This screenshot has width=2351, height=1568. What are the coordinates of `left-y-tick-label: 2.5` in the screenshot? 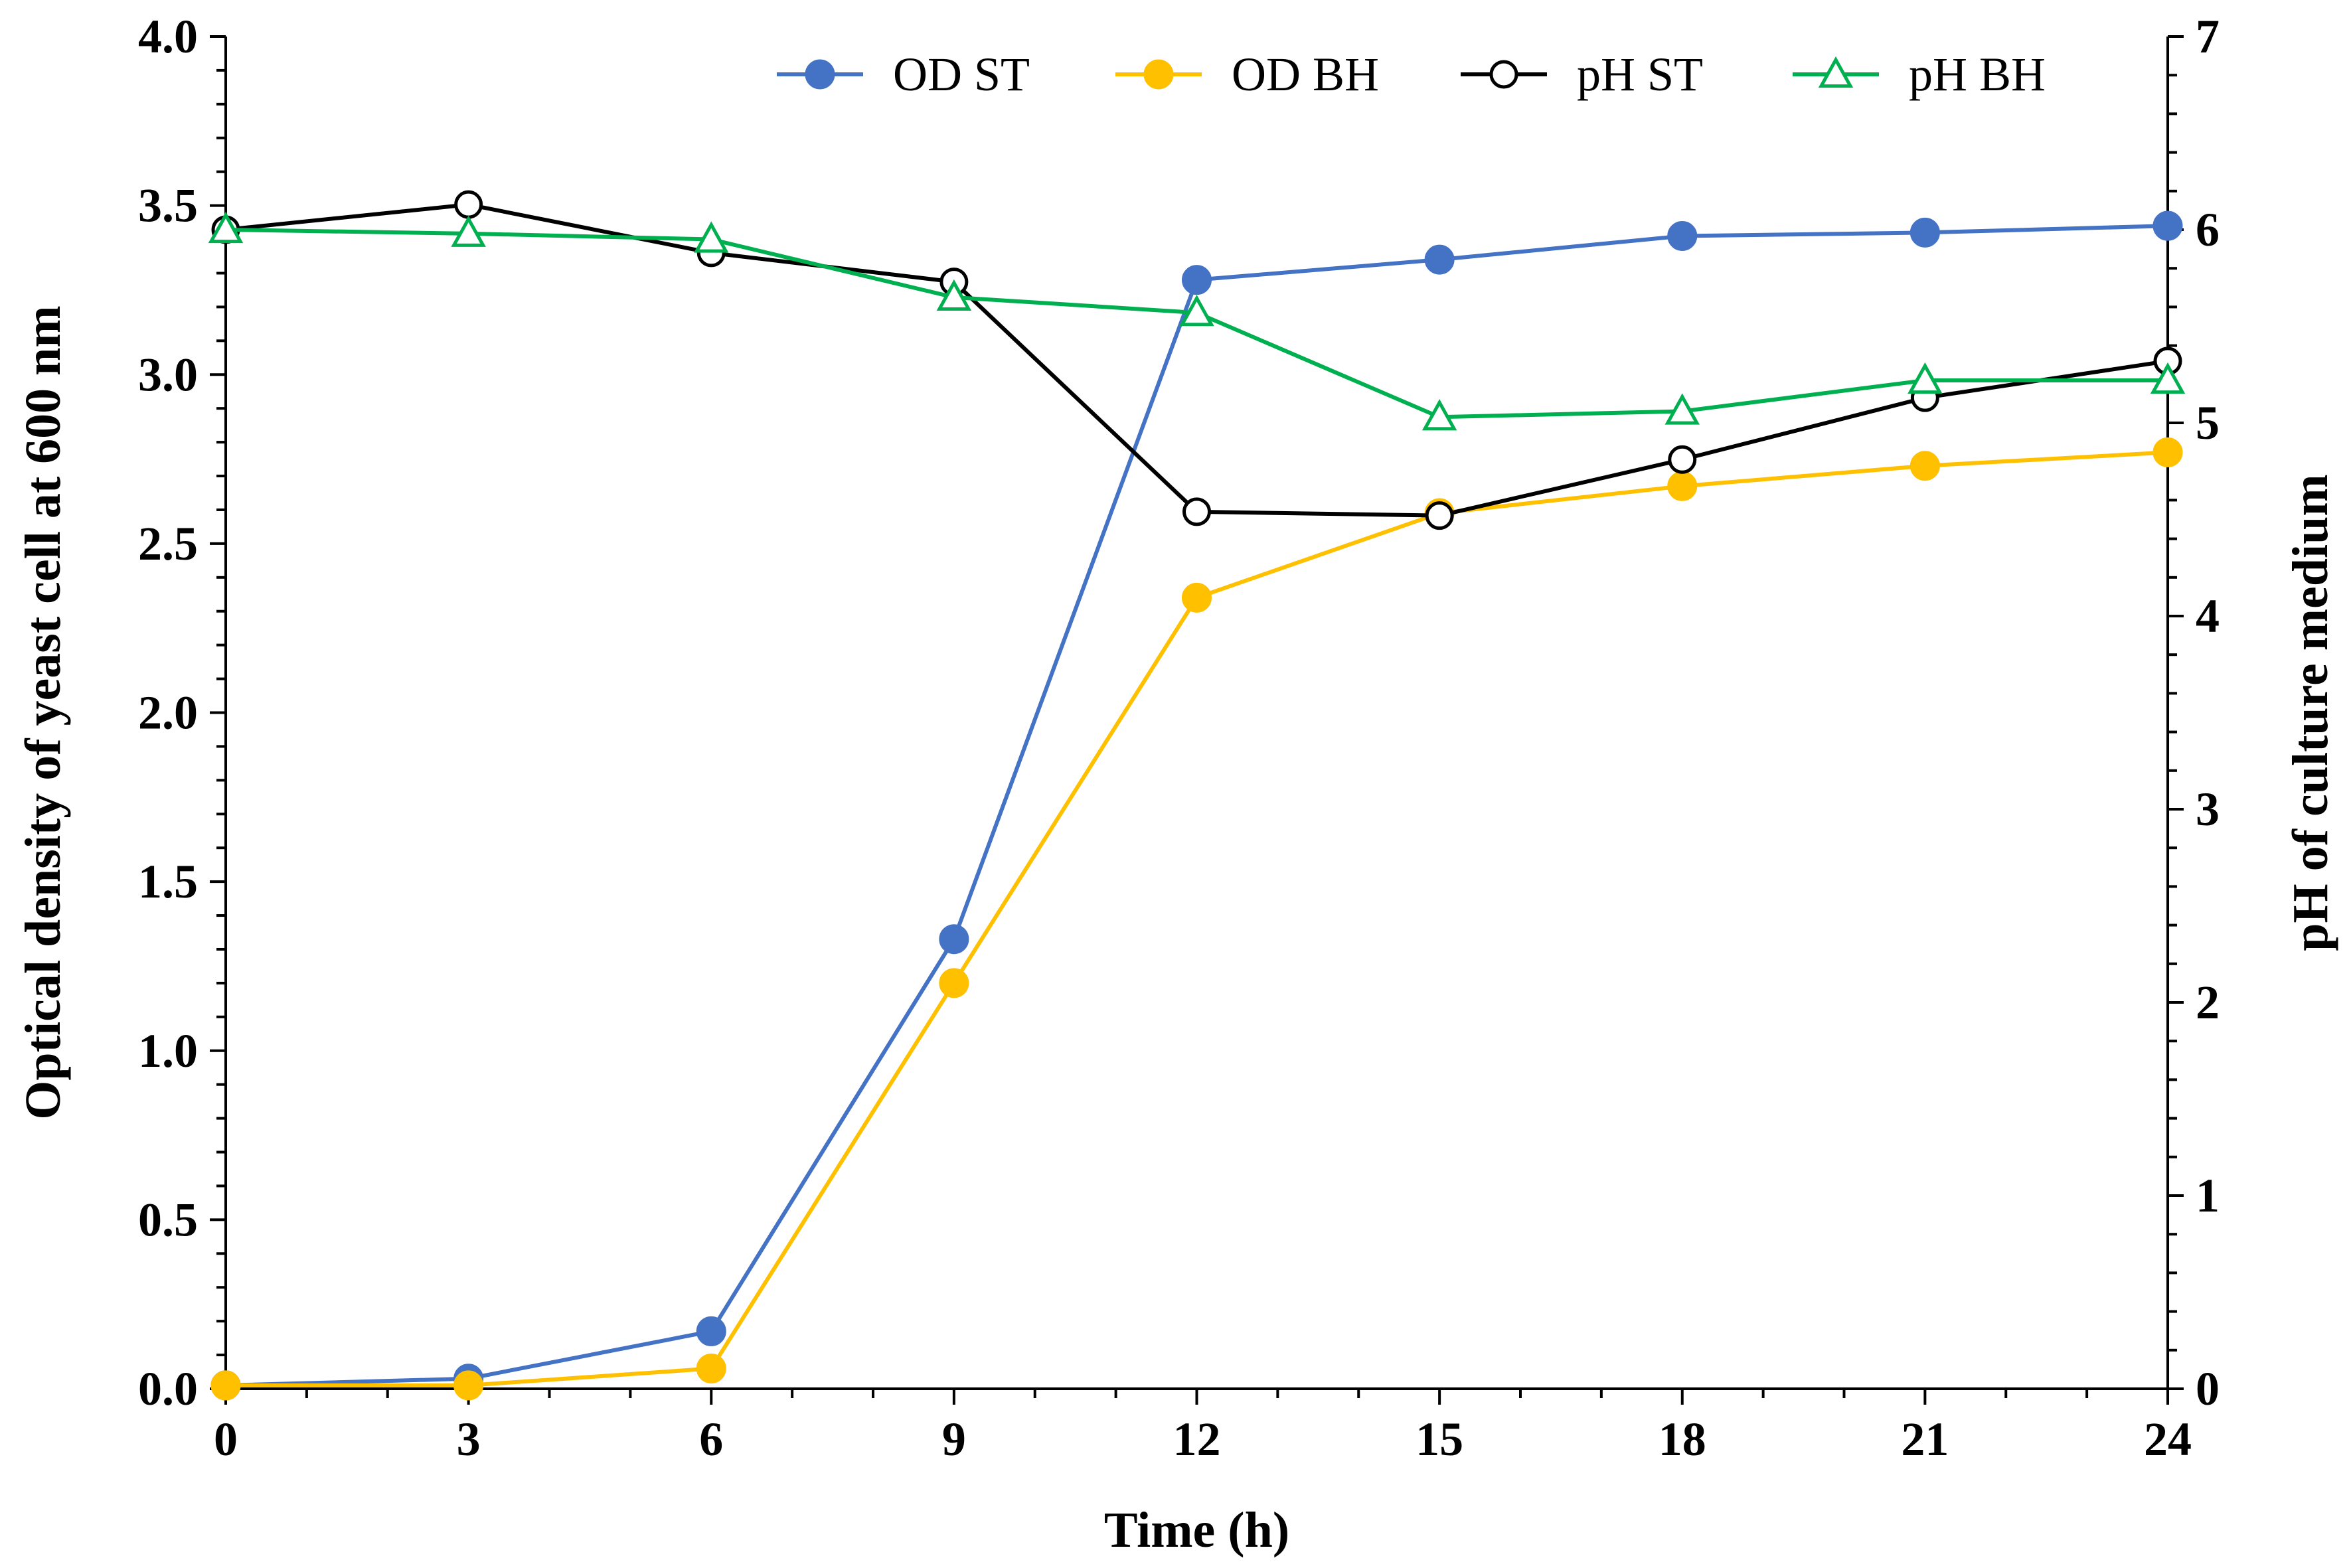 It's located at (168, 544).